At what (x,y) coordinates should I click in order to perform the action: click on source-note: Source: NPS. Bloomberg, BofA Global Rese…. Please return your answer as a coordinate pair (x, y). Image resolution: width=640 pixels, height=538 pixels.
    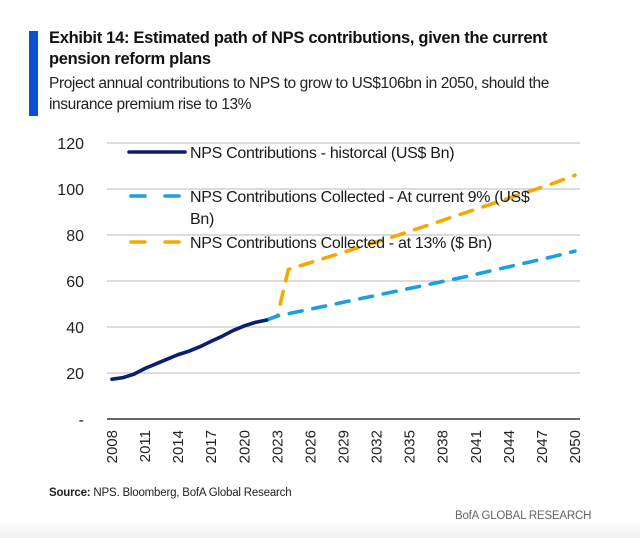
    Looking at the image, I should click on (170, 493).